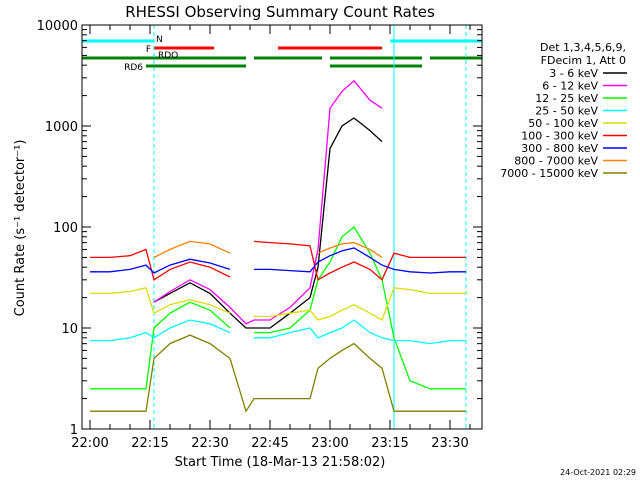 Image resolution: width=640 pixels, height=480 pixels. I want to click on y-tick-label-1000: 1000, so click(61, 127).